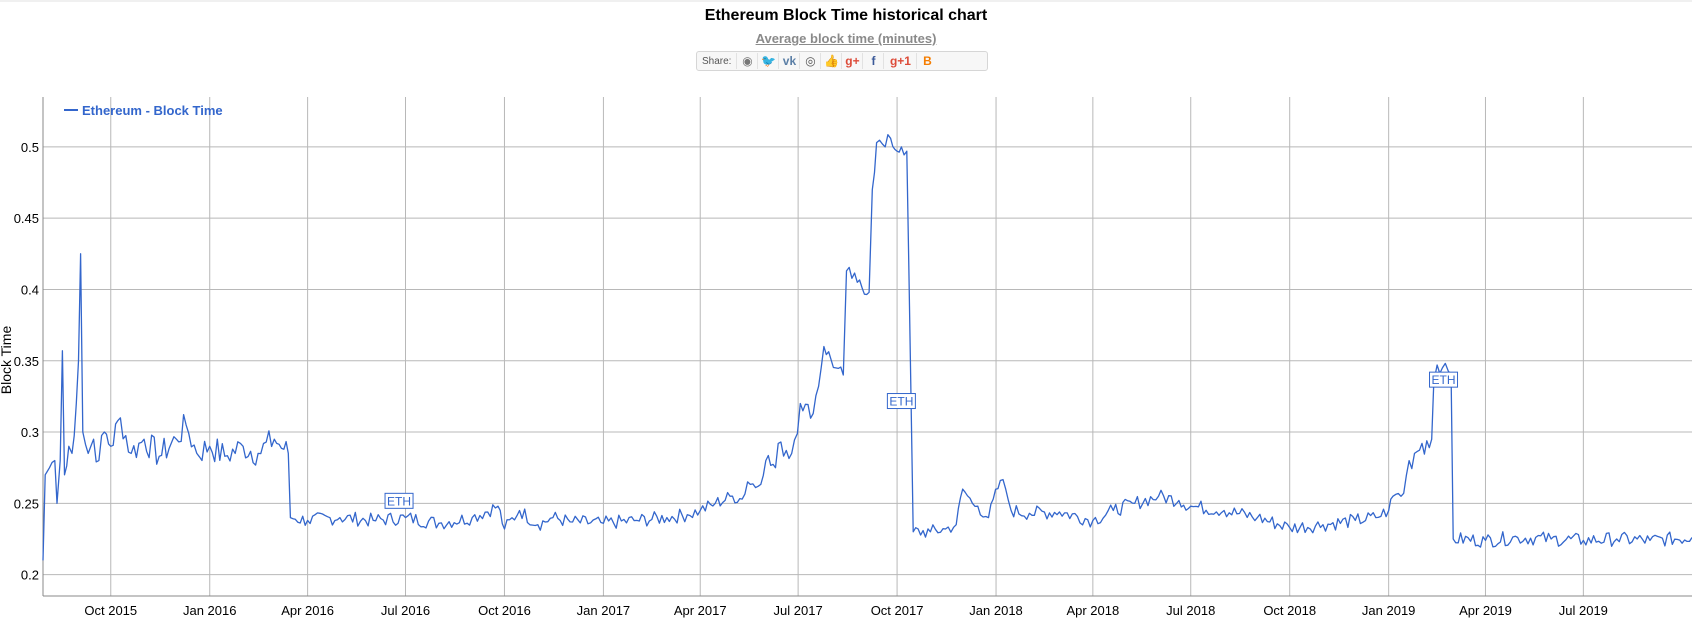  What do you see at coordinates (1190, 610) in the screenshot?
I see `x-tick-label: Jul 2018` at bounding box center [1190, 610].